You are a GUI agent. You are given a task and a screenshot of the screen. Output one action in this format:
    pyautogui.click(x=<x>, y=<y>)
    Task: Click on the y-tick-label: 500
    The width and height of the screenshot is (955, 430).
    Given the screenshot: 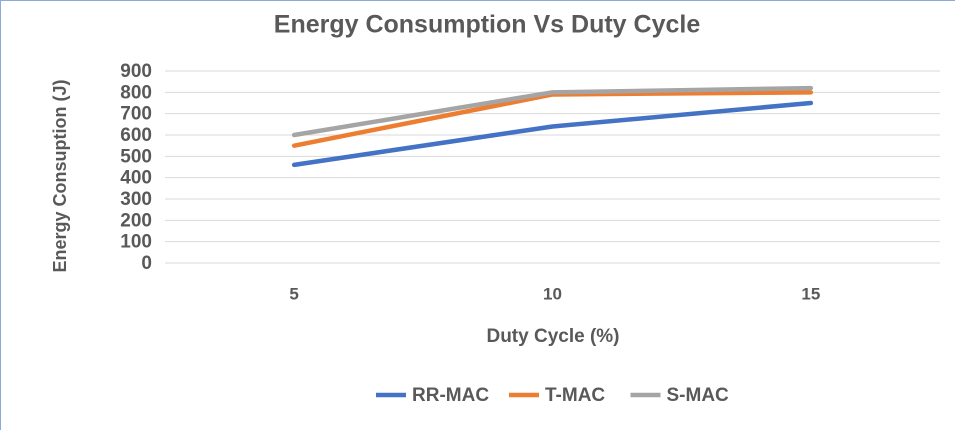 What is the action you would take?
    pyautogui.click(x=136, y=156)
    